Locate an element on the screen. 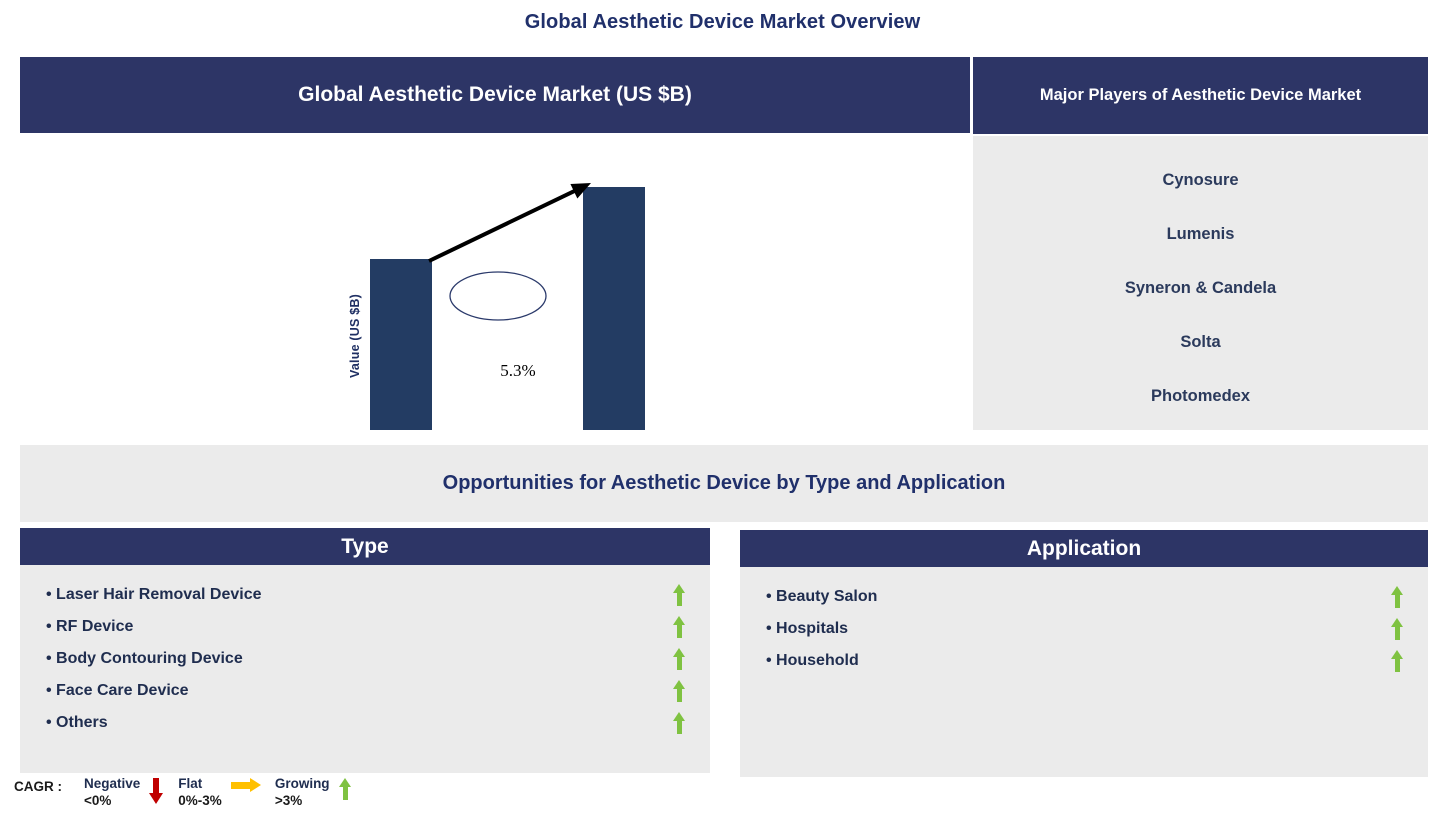  cagr-legend-range: 0%-3% is located at coordinates (200, 800).